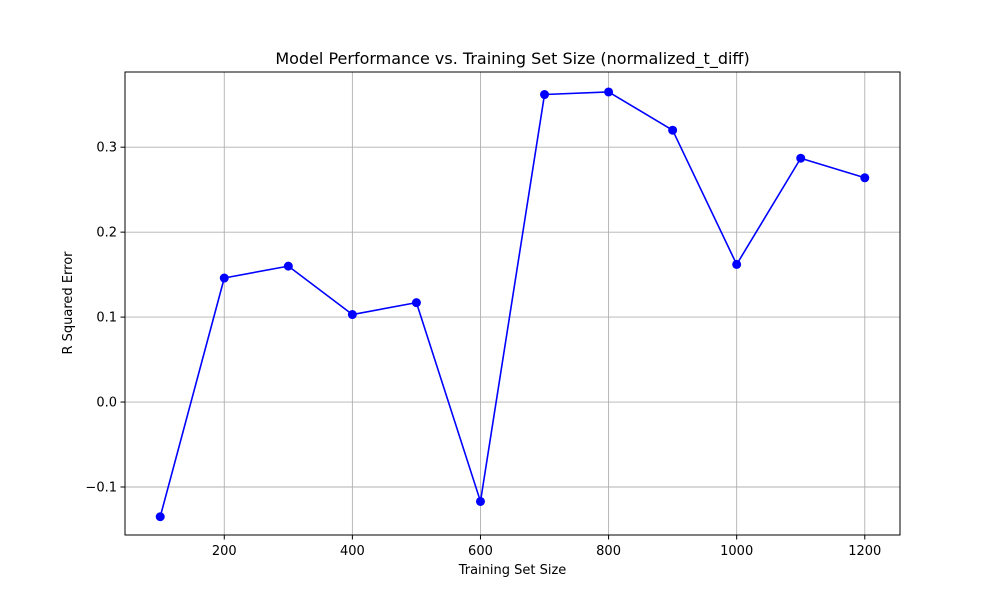 The width and height of the screenshot is (1000, 600). What do you see at coordinates (106, 148) in the screenshot?
I see `y-tick-label-4: 0.3` at bounding box center [106, 148].